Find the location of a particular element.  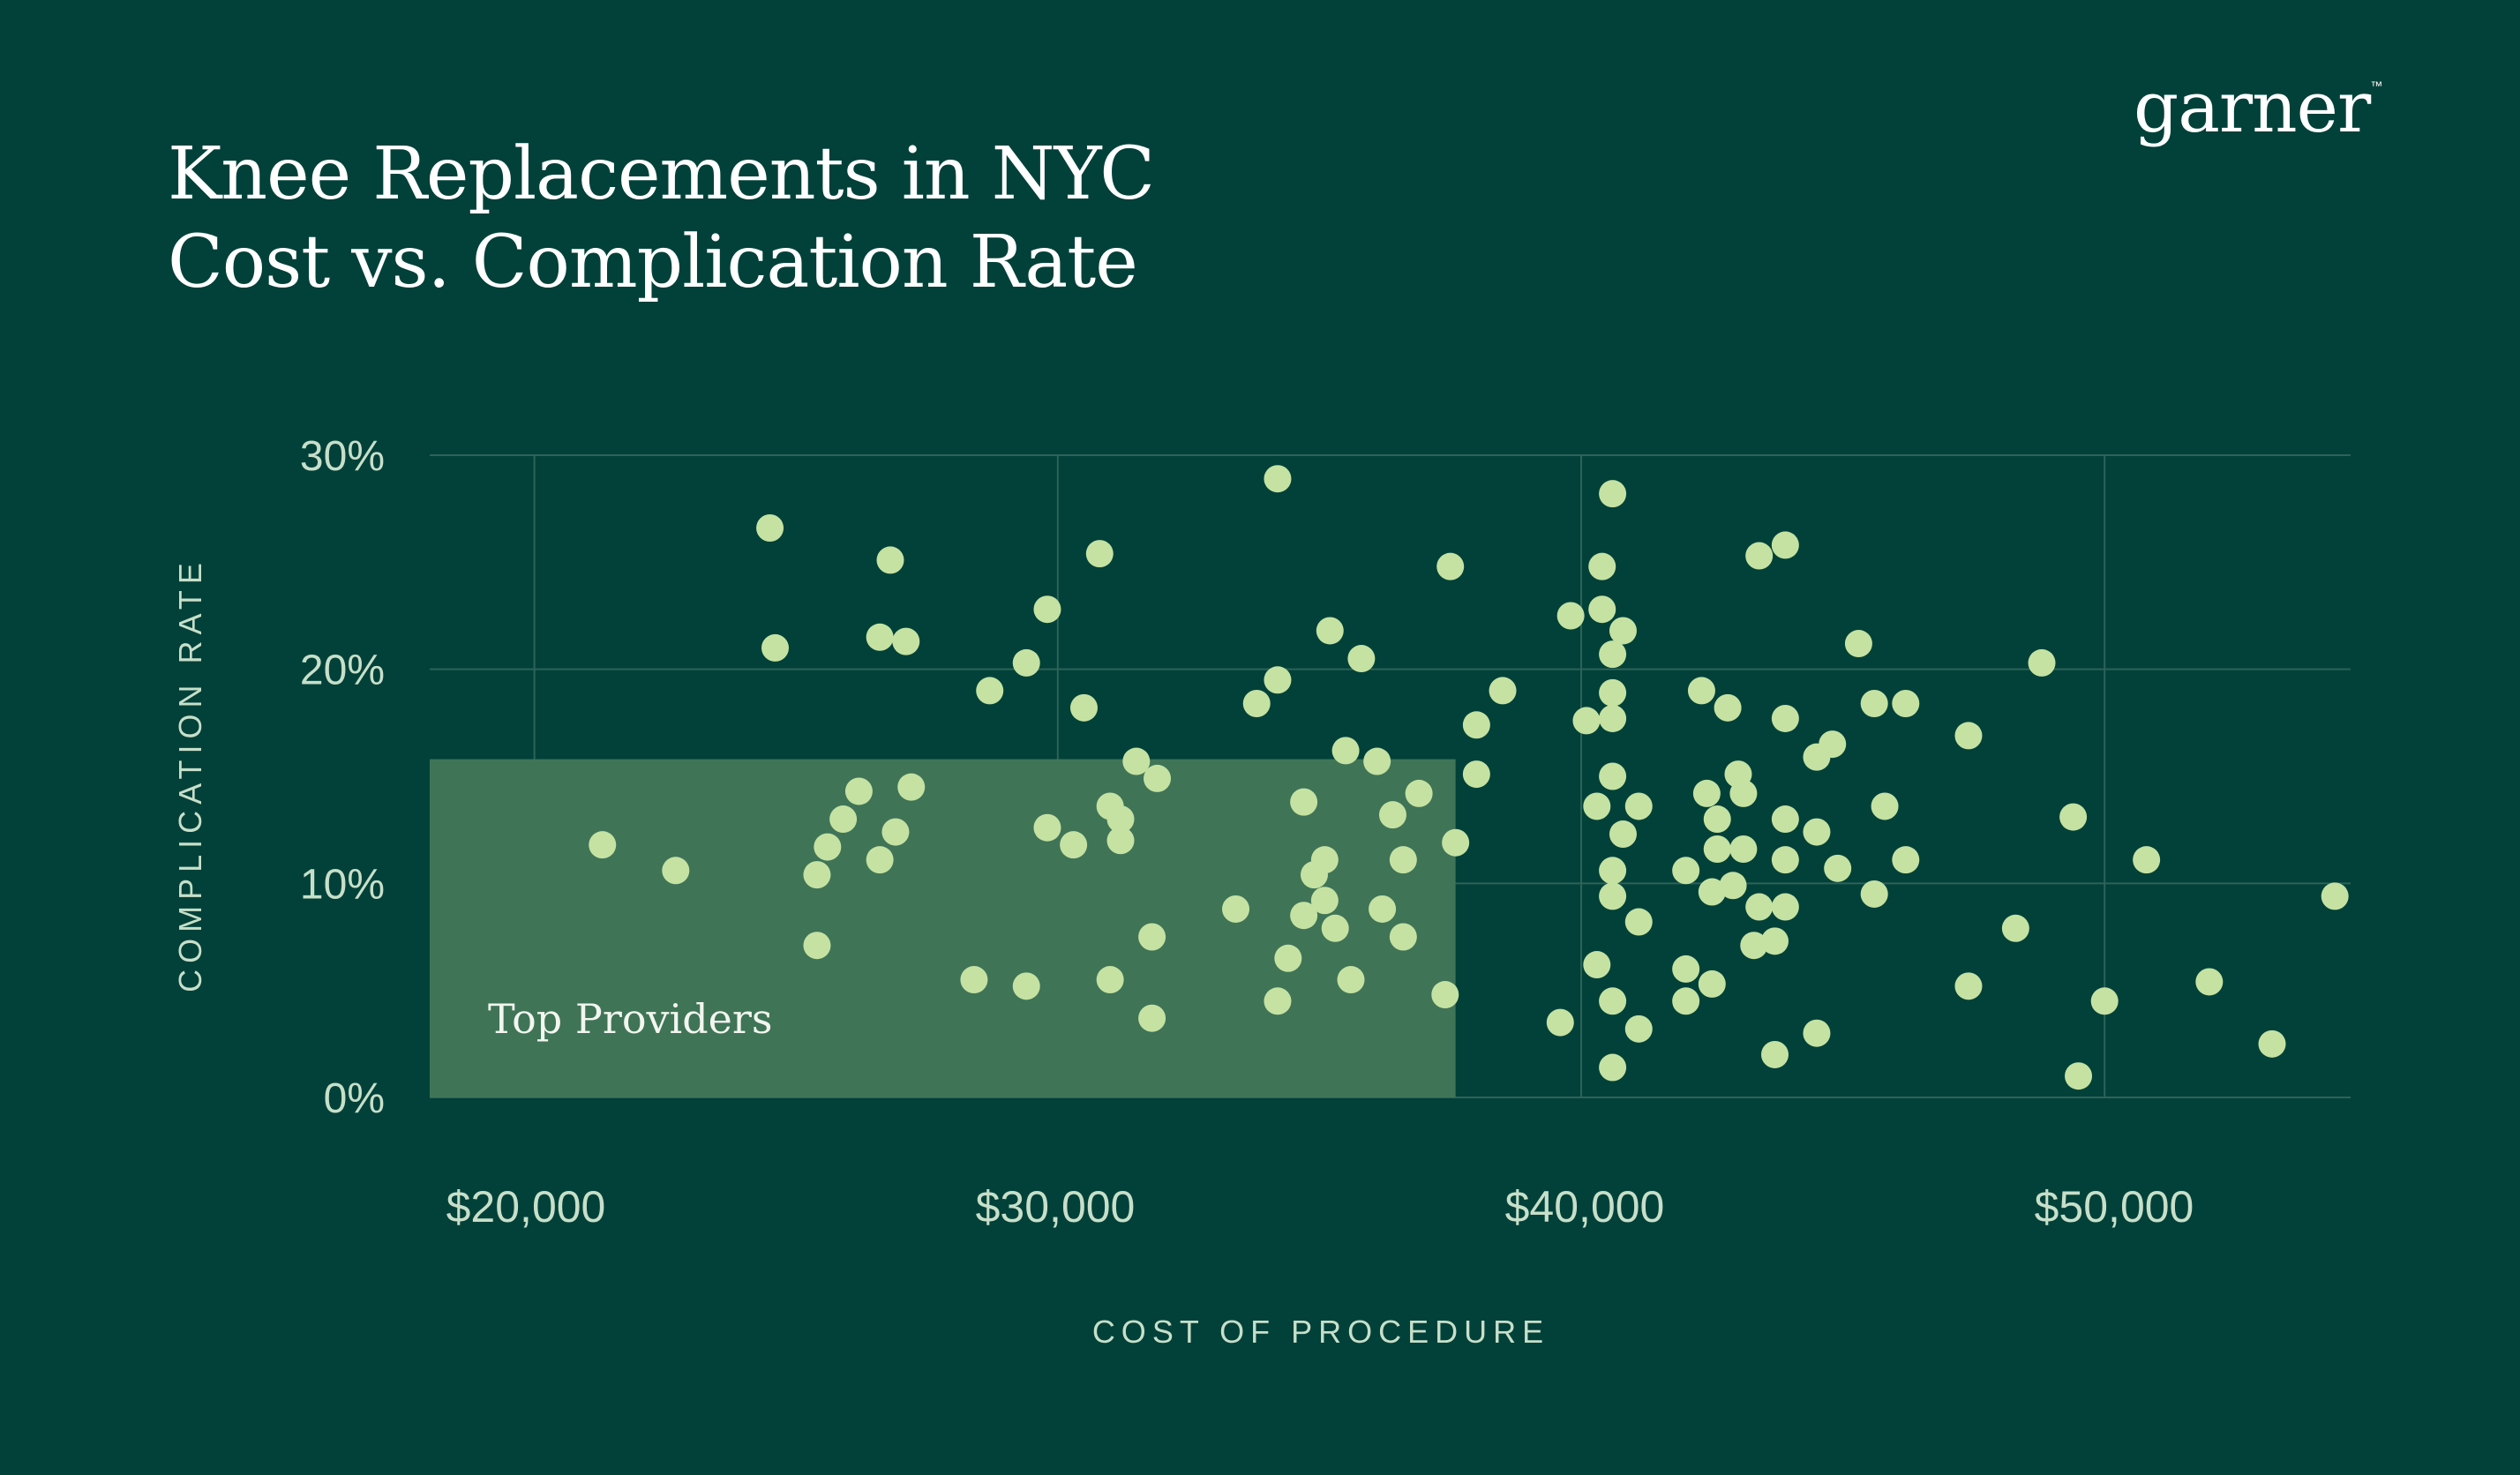

top-providers-region is located at coordinates (943, 928).